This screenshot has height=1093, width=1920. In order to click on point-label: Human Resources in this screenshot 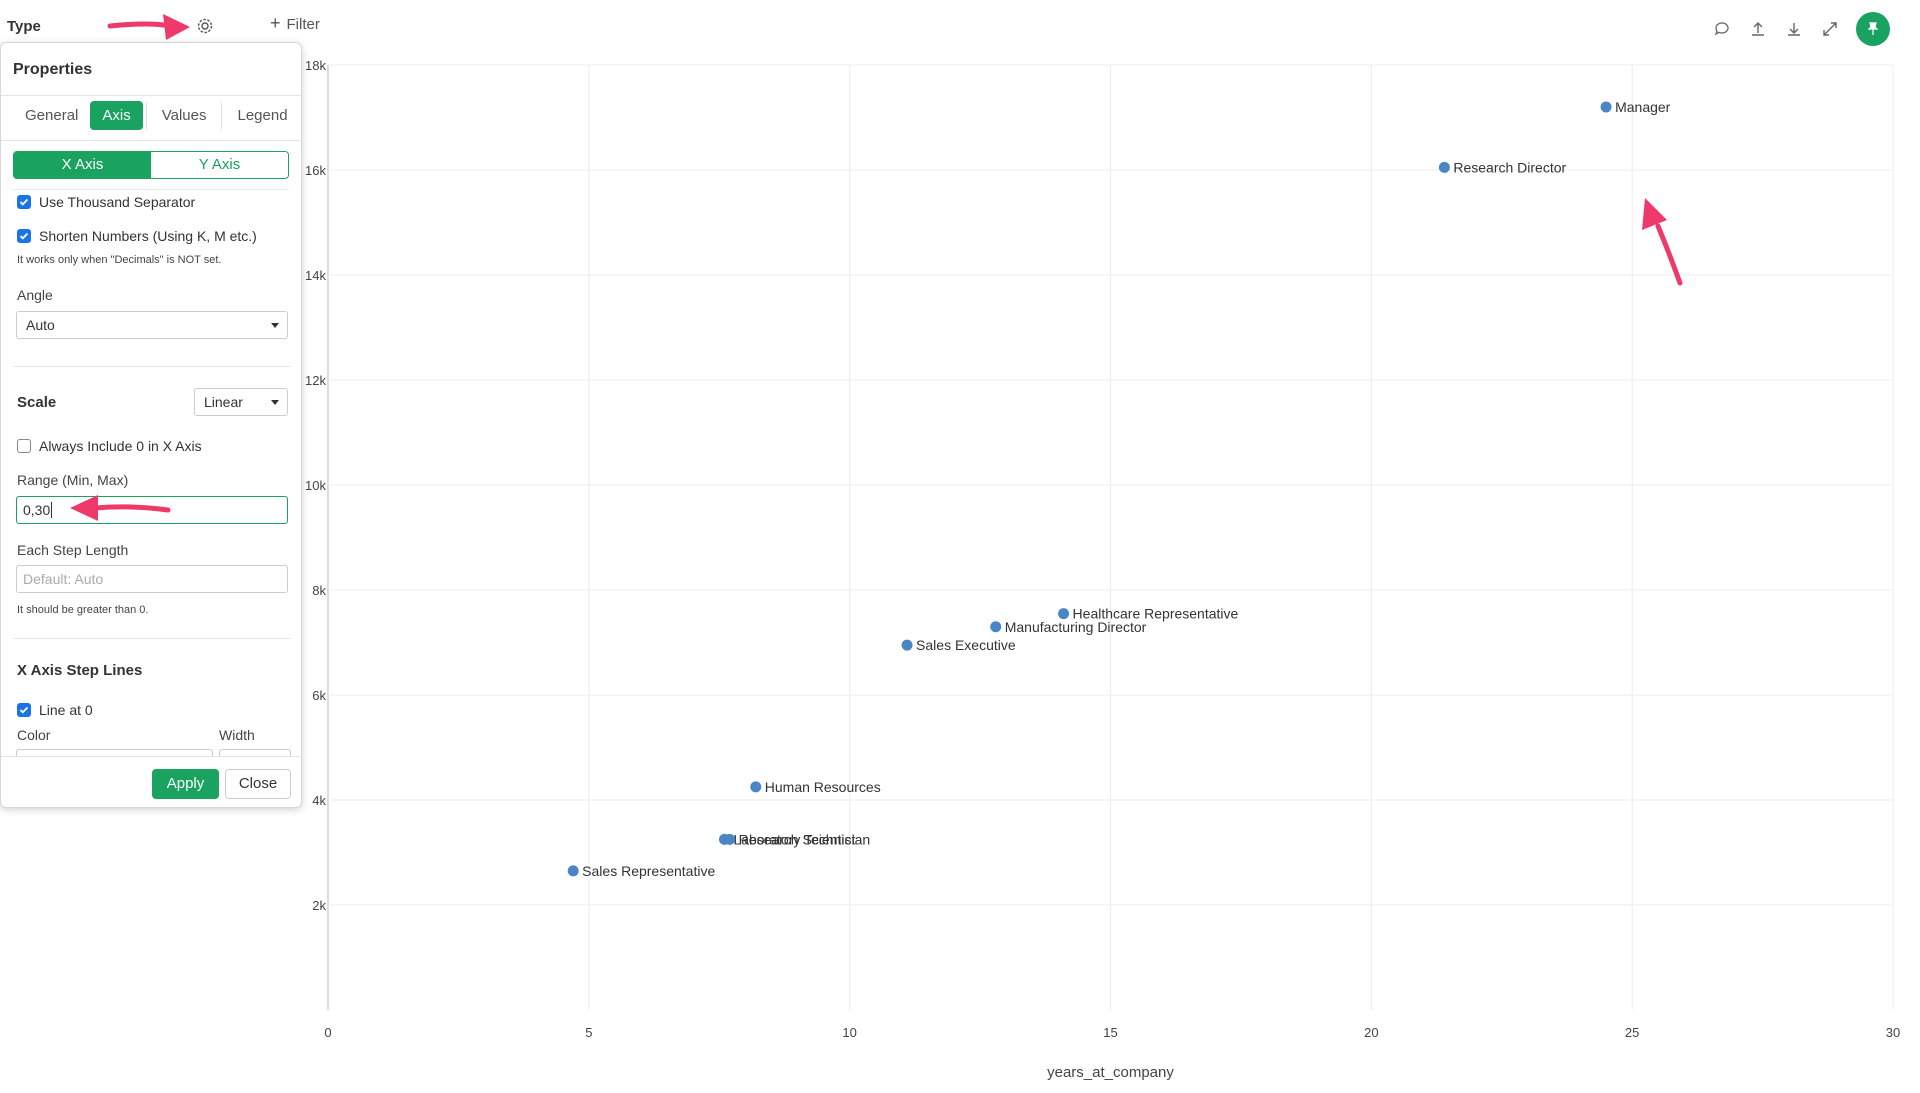, I will do `click(823, 787)`.